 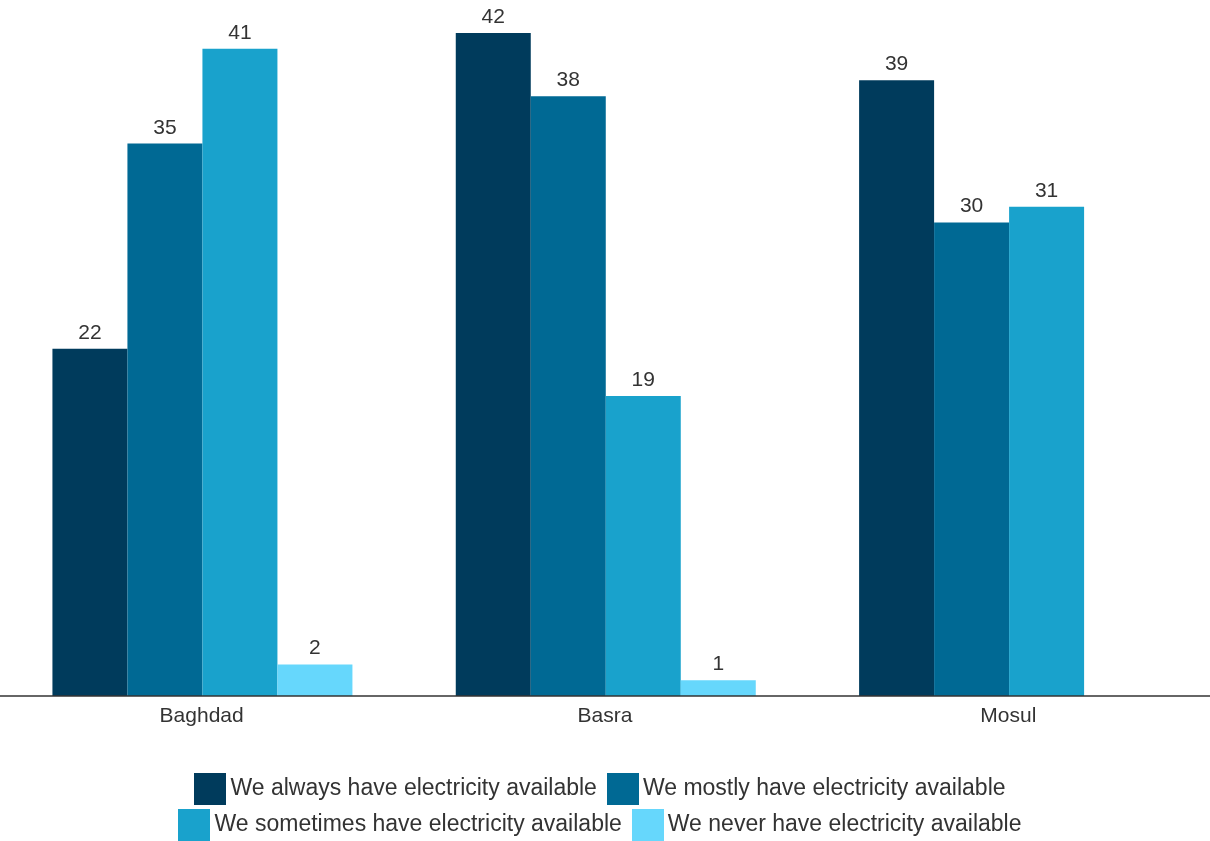 I want to click on legend-label: We sometimes have electricity available, so click(x=418, y=823).